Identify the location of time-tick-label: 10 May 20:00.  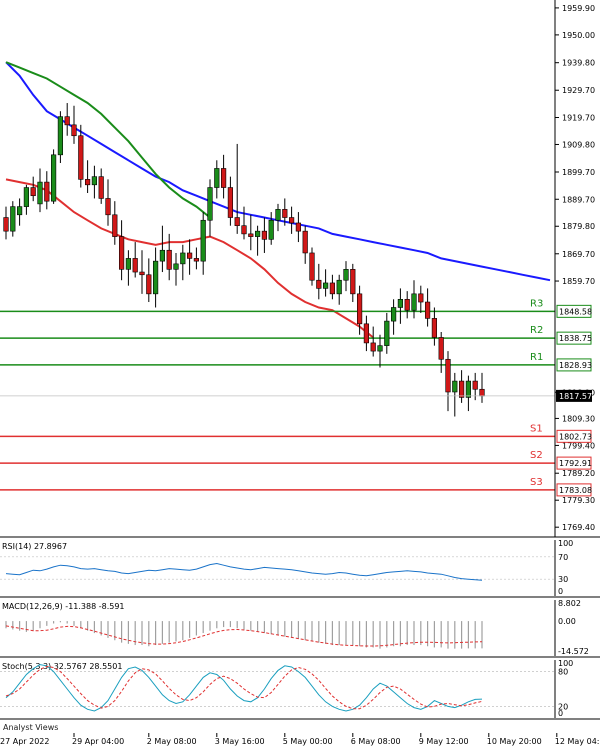
(514, 741).